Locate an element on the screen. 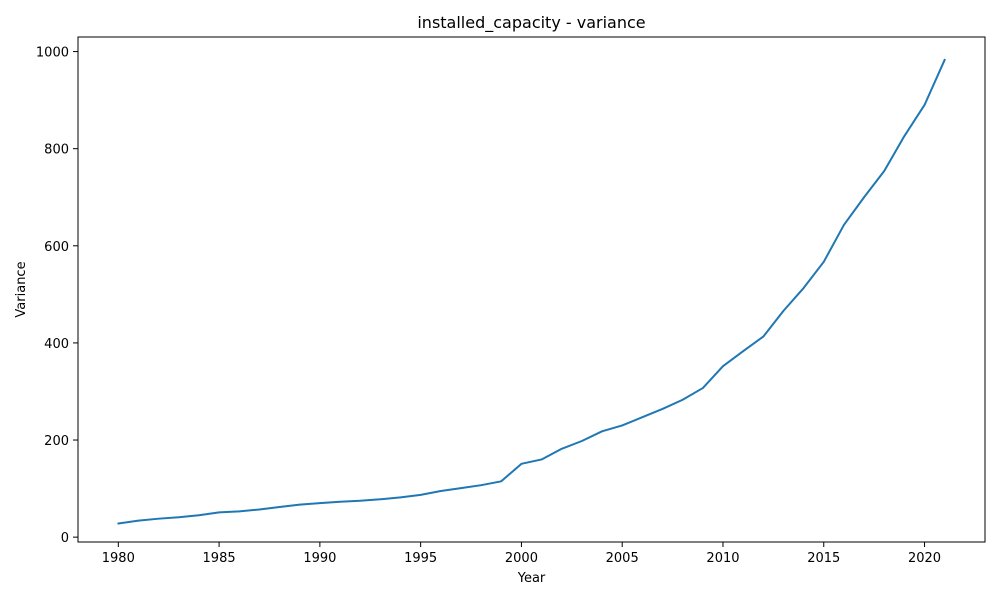 Image resolution: width=1000 pixels, height=600 pixels. x-tick-label: 1980 is located at coordinates (118, 558).